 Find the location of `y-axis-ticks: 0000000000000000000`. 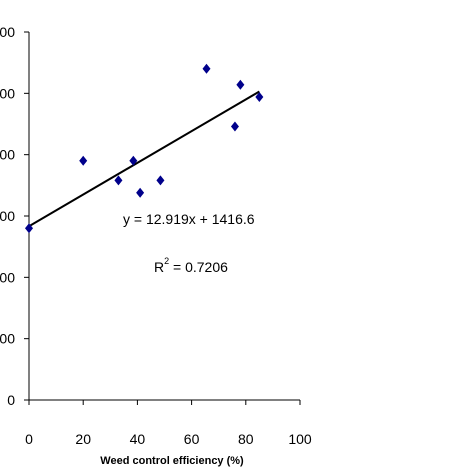

y-axis-ticks: 0000000000000000000 is located at coordinates (14, 216).